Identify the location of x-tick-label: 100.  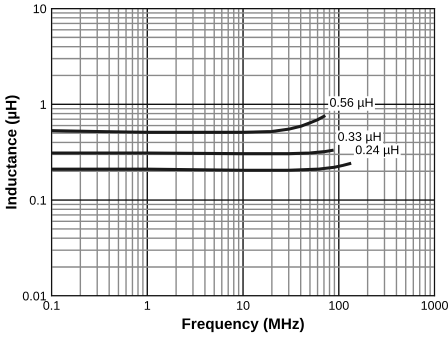
(339, 305).